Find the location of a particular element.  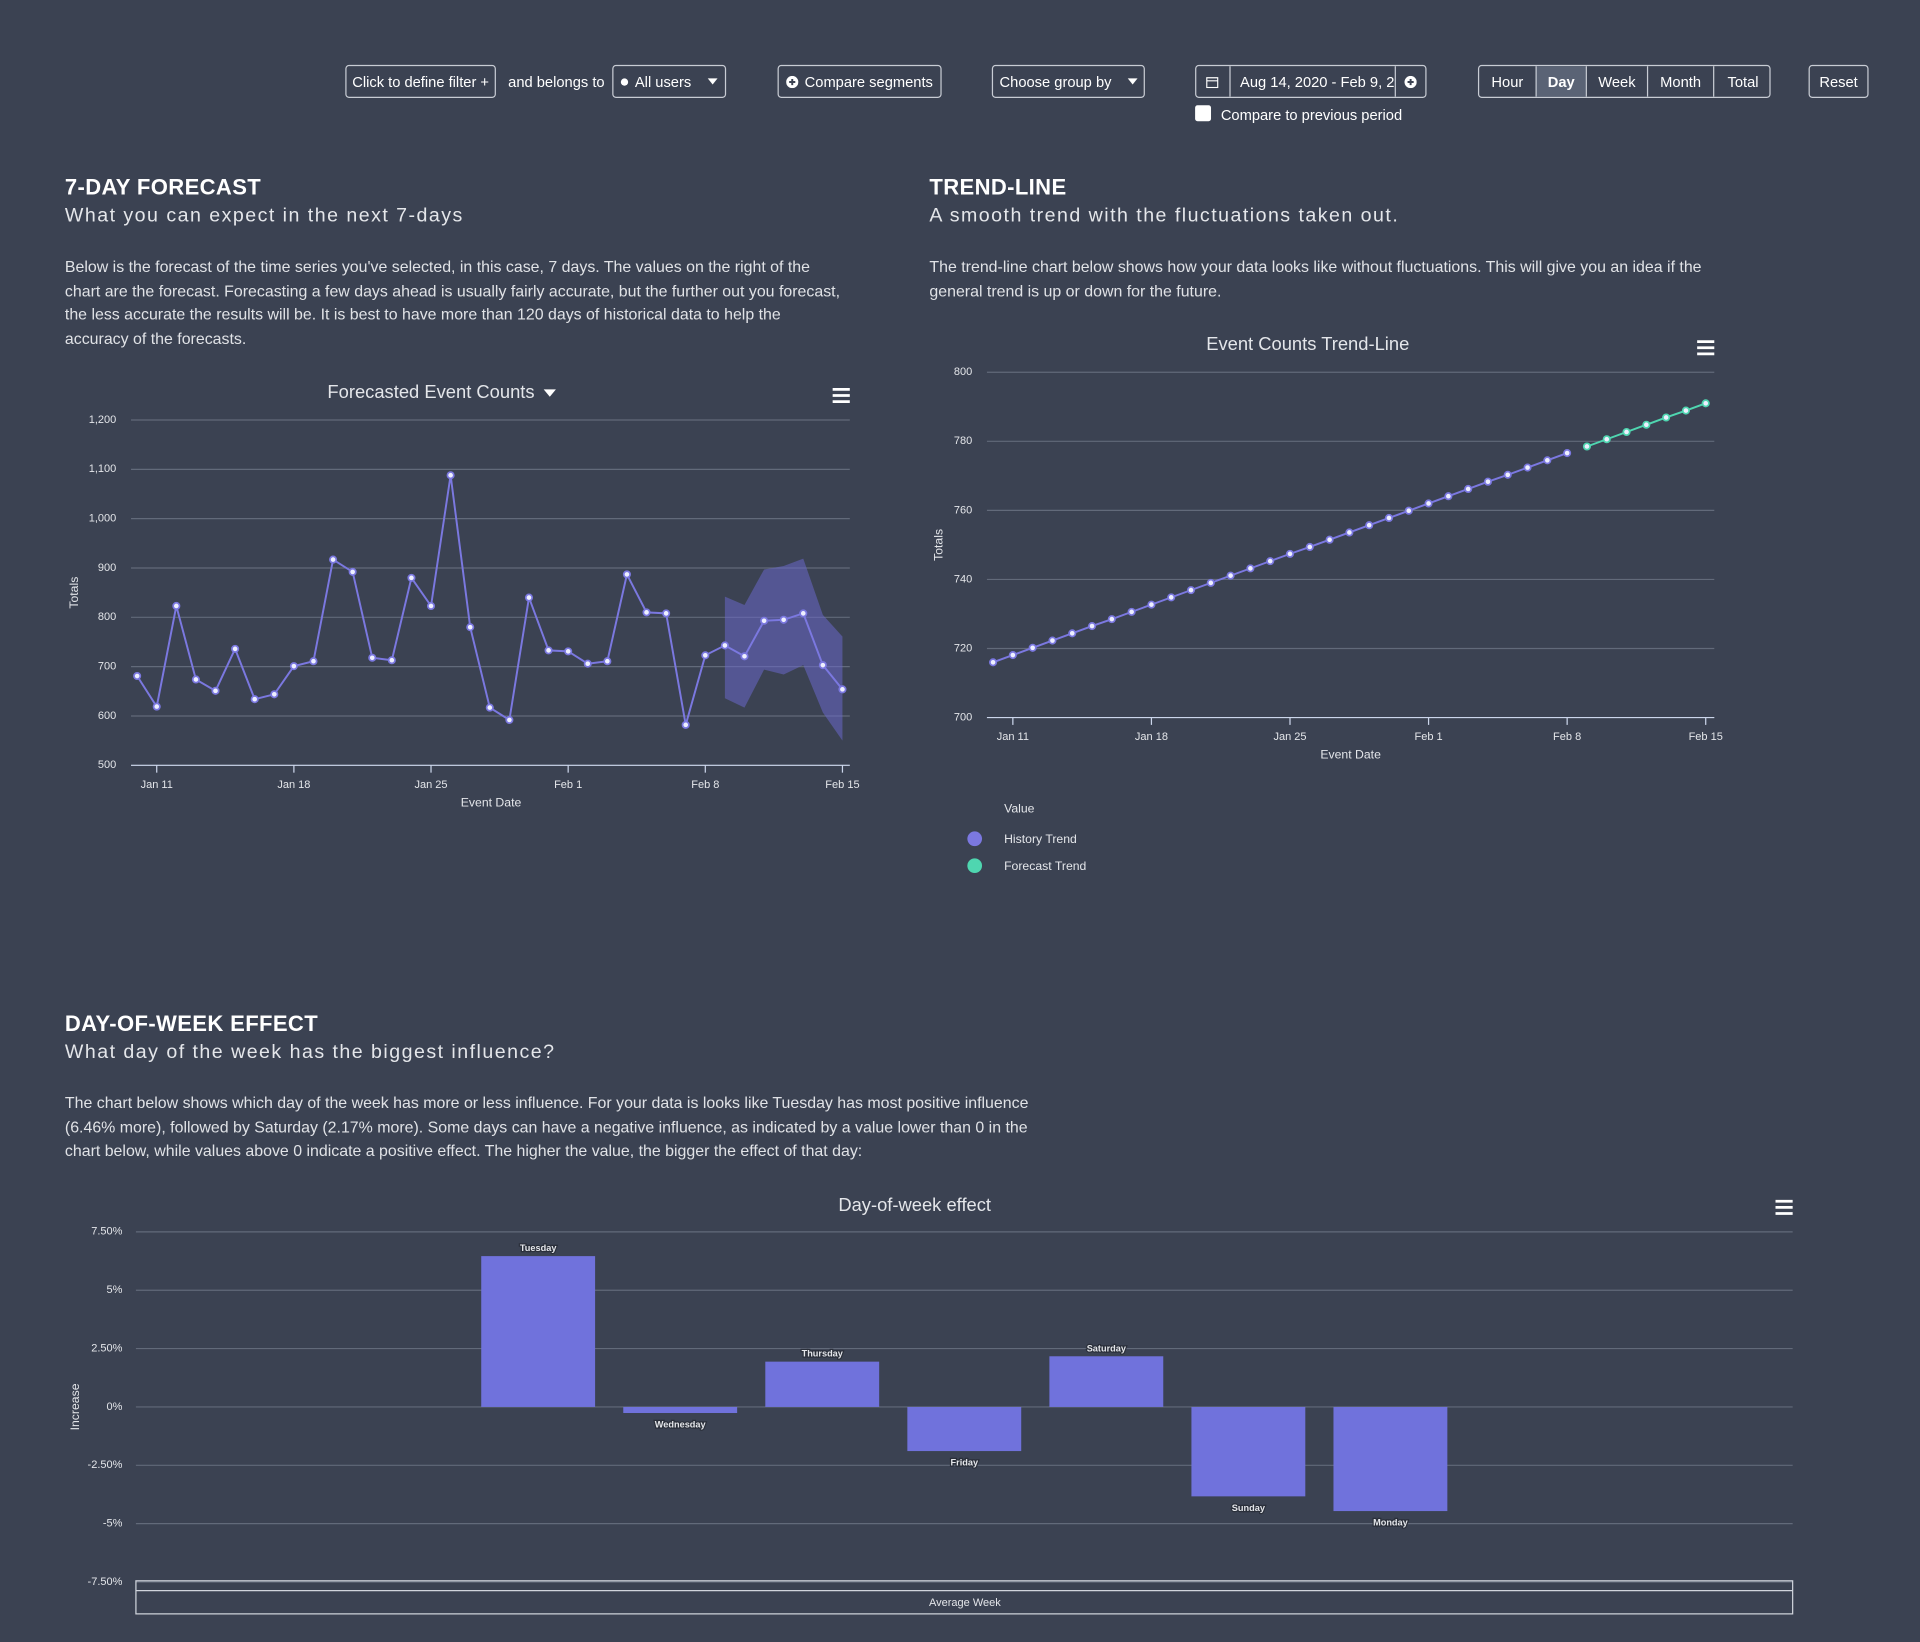

chart-title: Day-of-week effect is located at coordinates (914, 1204).